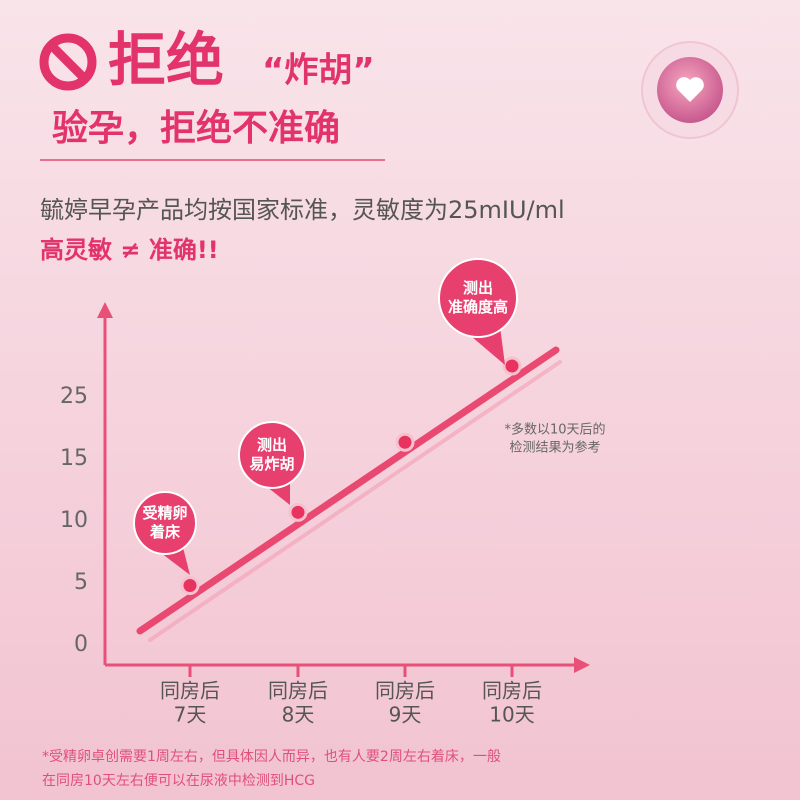 The width and height of the screenshot is (800, 800). What do you see at coordinates (196, 128) in the screenshot?
I see `subtitle: 验孕，拒绝不准确` at bounding box center [196, 128].